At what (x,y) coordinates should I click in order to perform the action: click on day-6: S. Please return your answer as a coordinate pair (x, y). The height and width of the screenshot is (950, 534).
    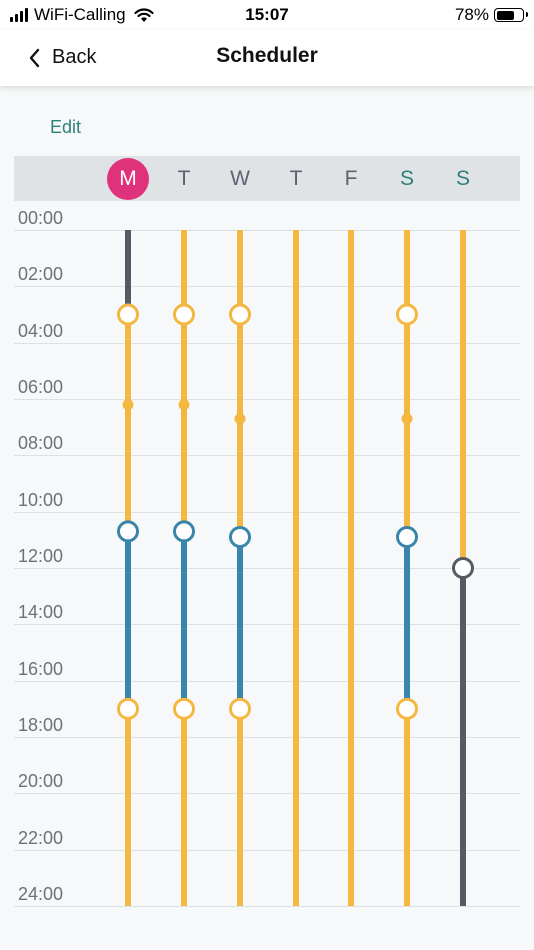
    Looking at the image, I should click on (407, 178).